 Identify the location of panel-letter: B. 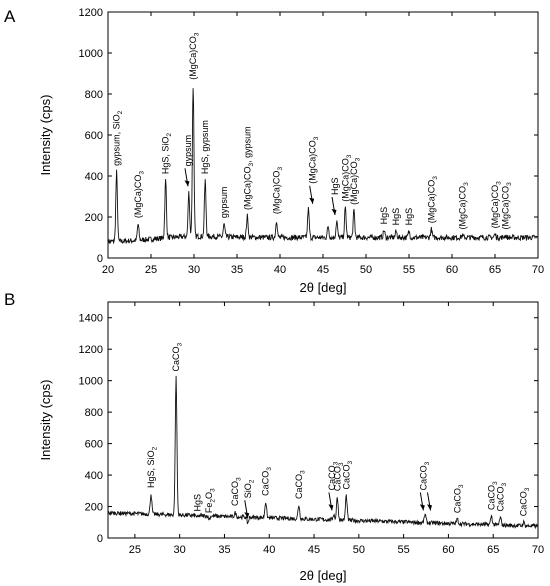
(9, 299).